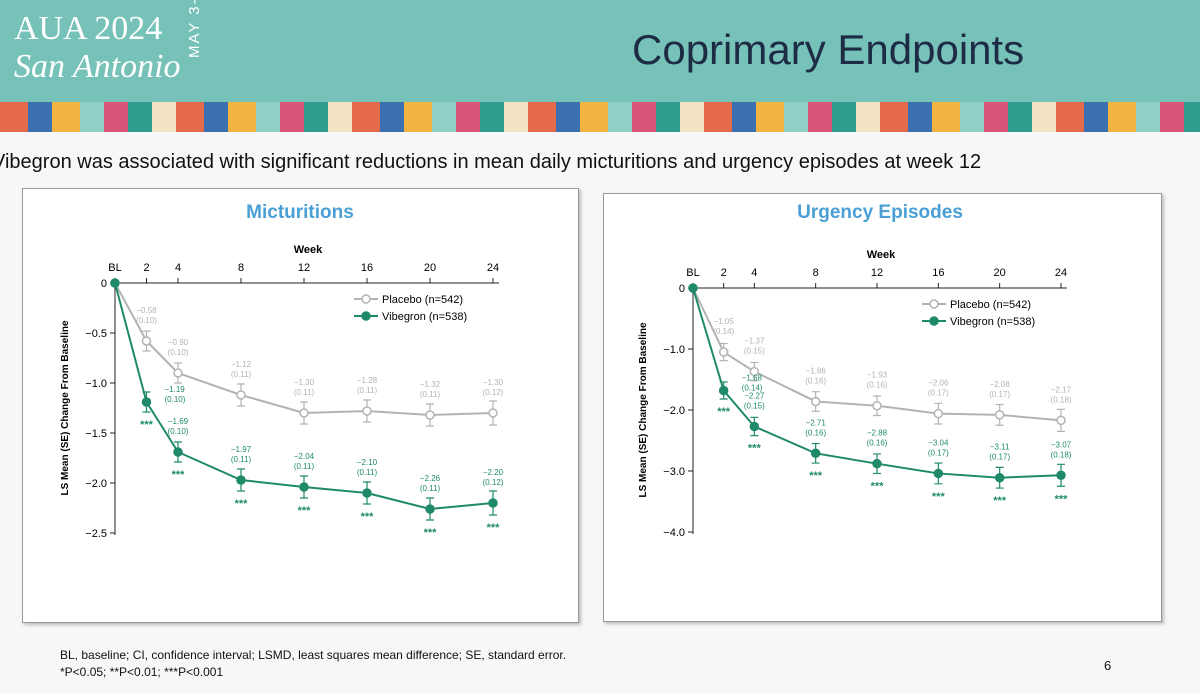  Describe the element at coordinates (308, 250) in the screenshot. I see `x-axis-label: Week` at that location.